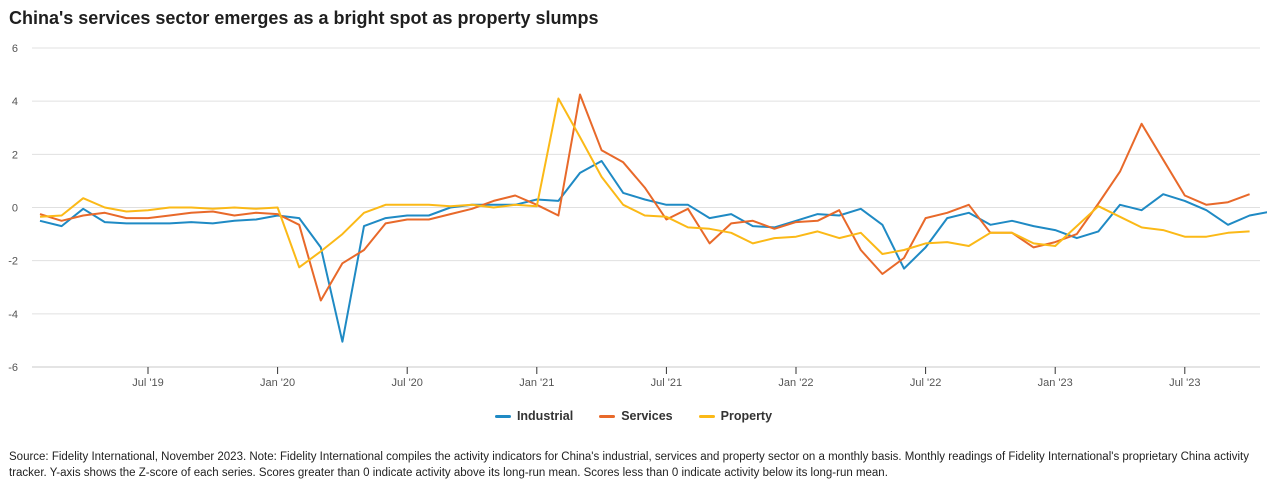 This screenshot has width=1267, height=494. I want to click on y-tick-label: 0, so click(15, 209).